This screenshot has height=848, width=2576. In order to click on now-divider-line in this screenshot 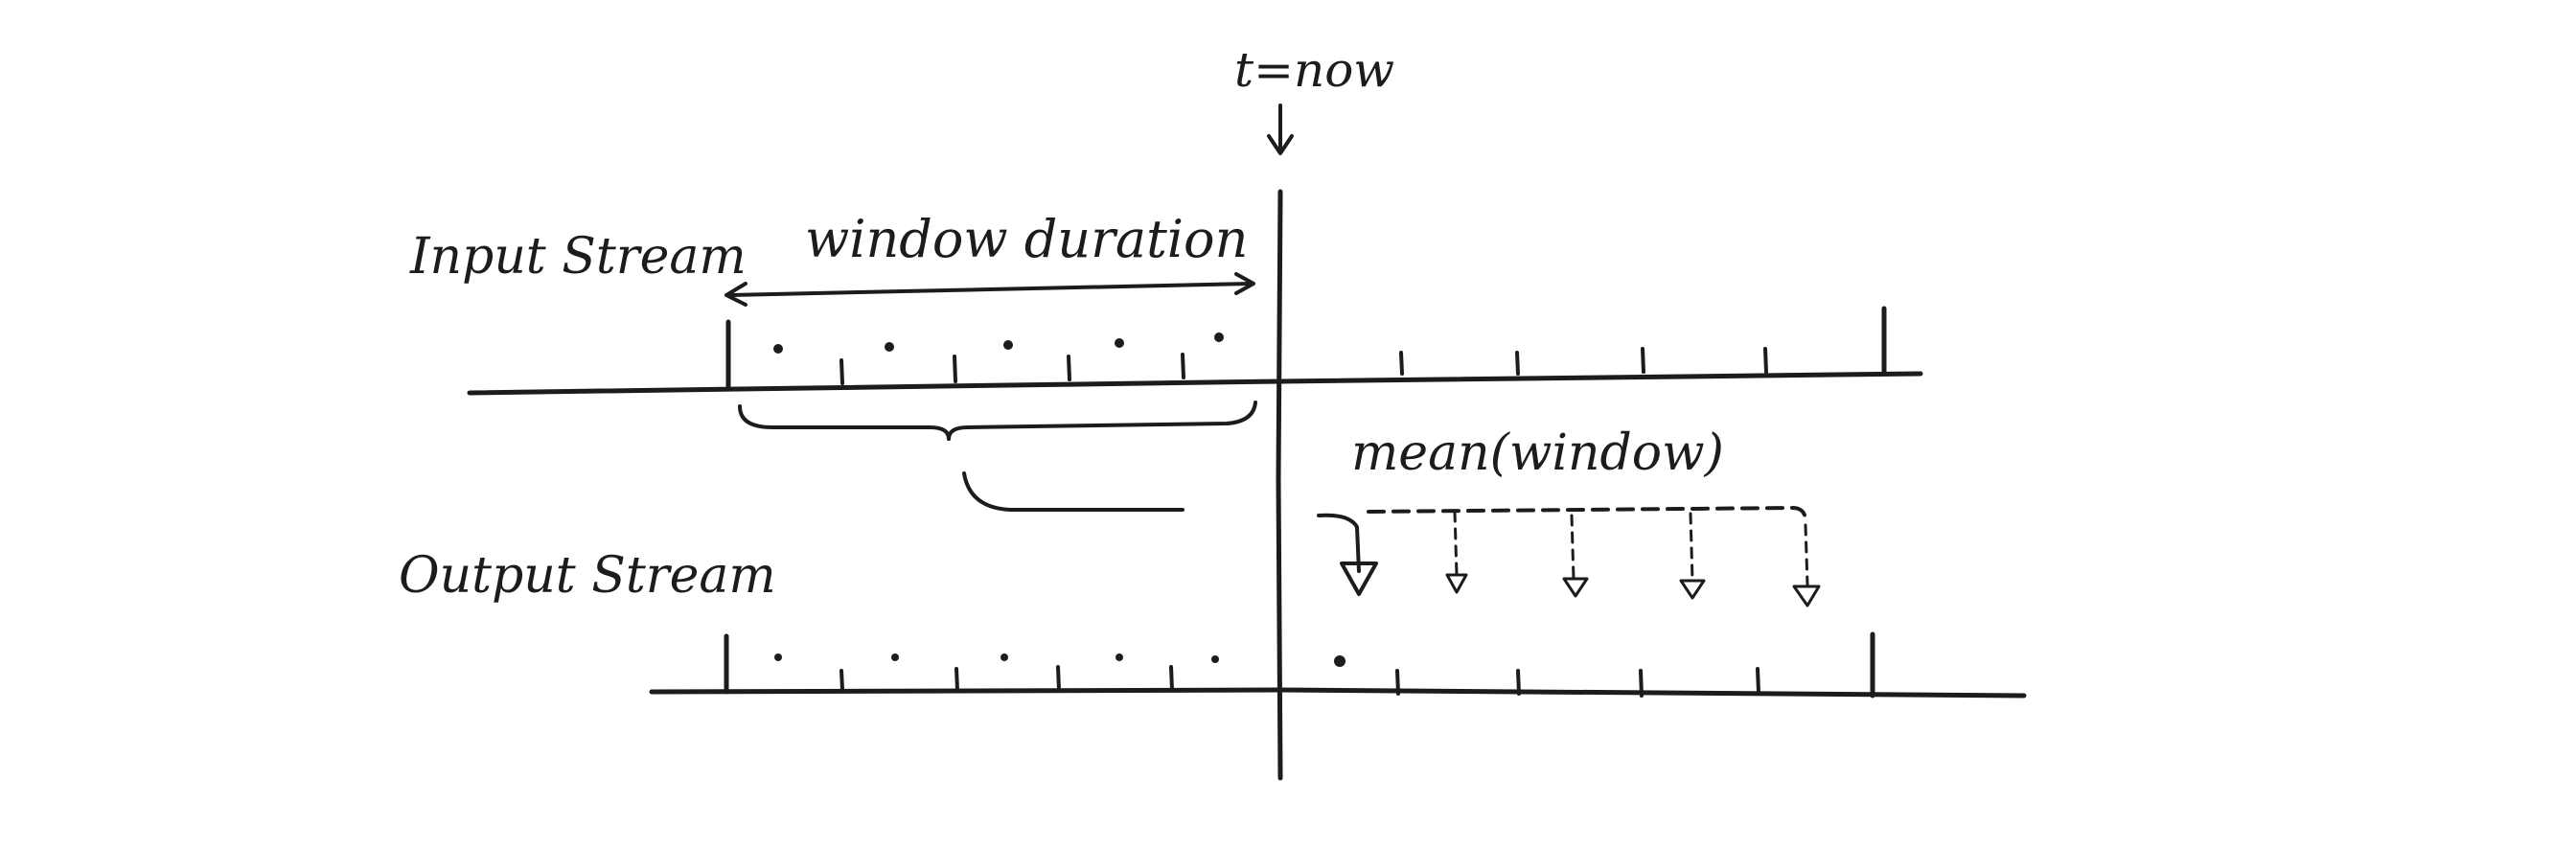, I will do `click(1279, 485)`.